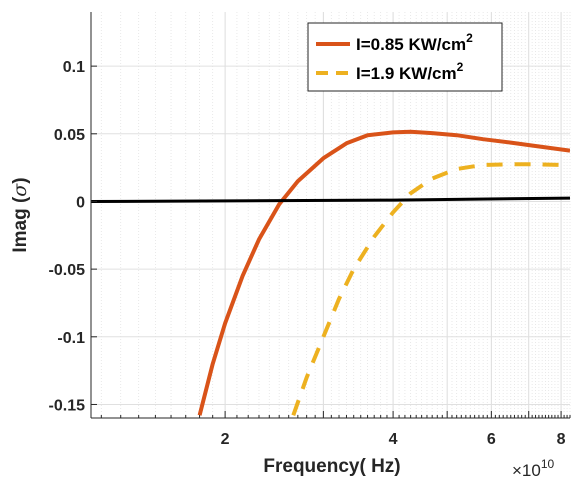  What do you see at coordinates (69, 135) in the screenshot?
I see `y-tick-label: 0.05` at bounding box center [69, 135].